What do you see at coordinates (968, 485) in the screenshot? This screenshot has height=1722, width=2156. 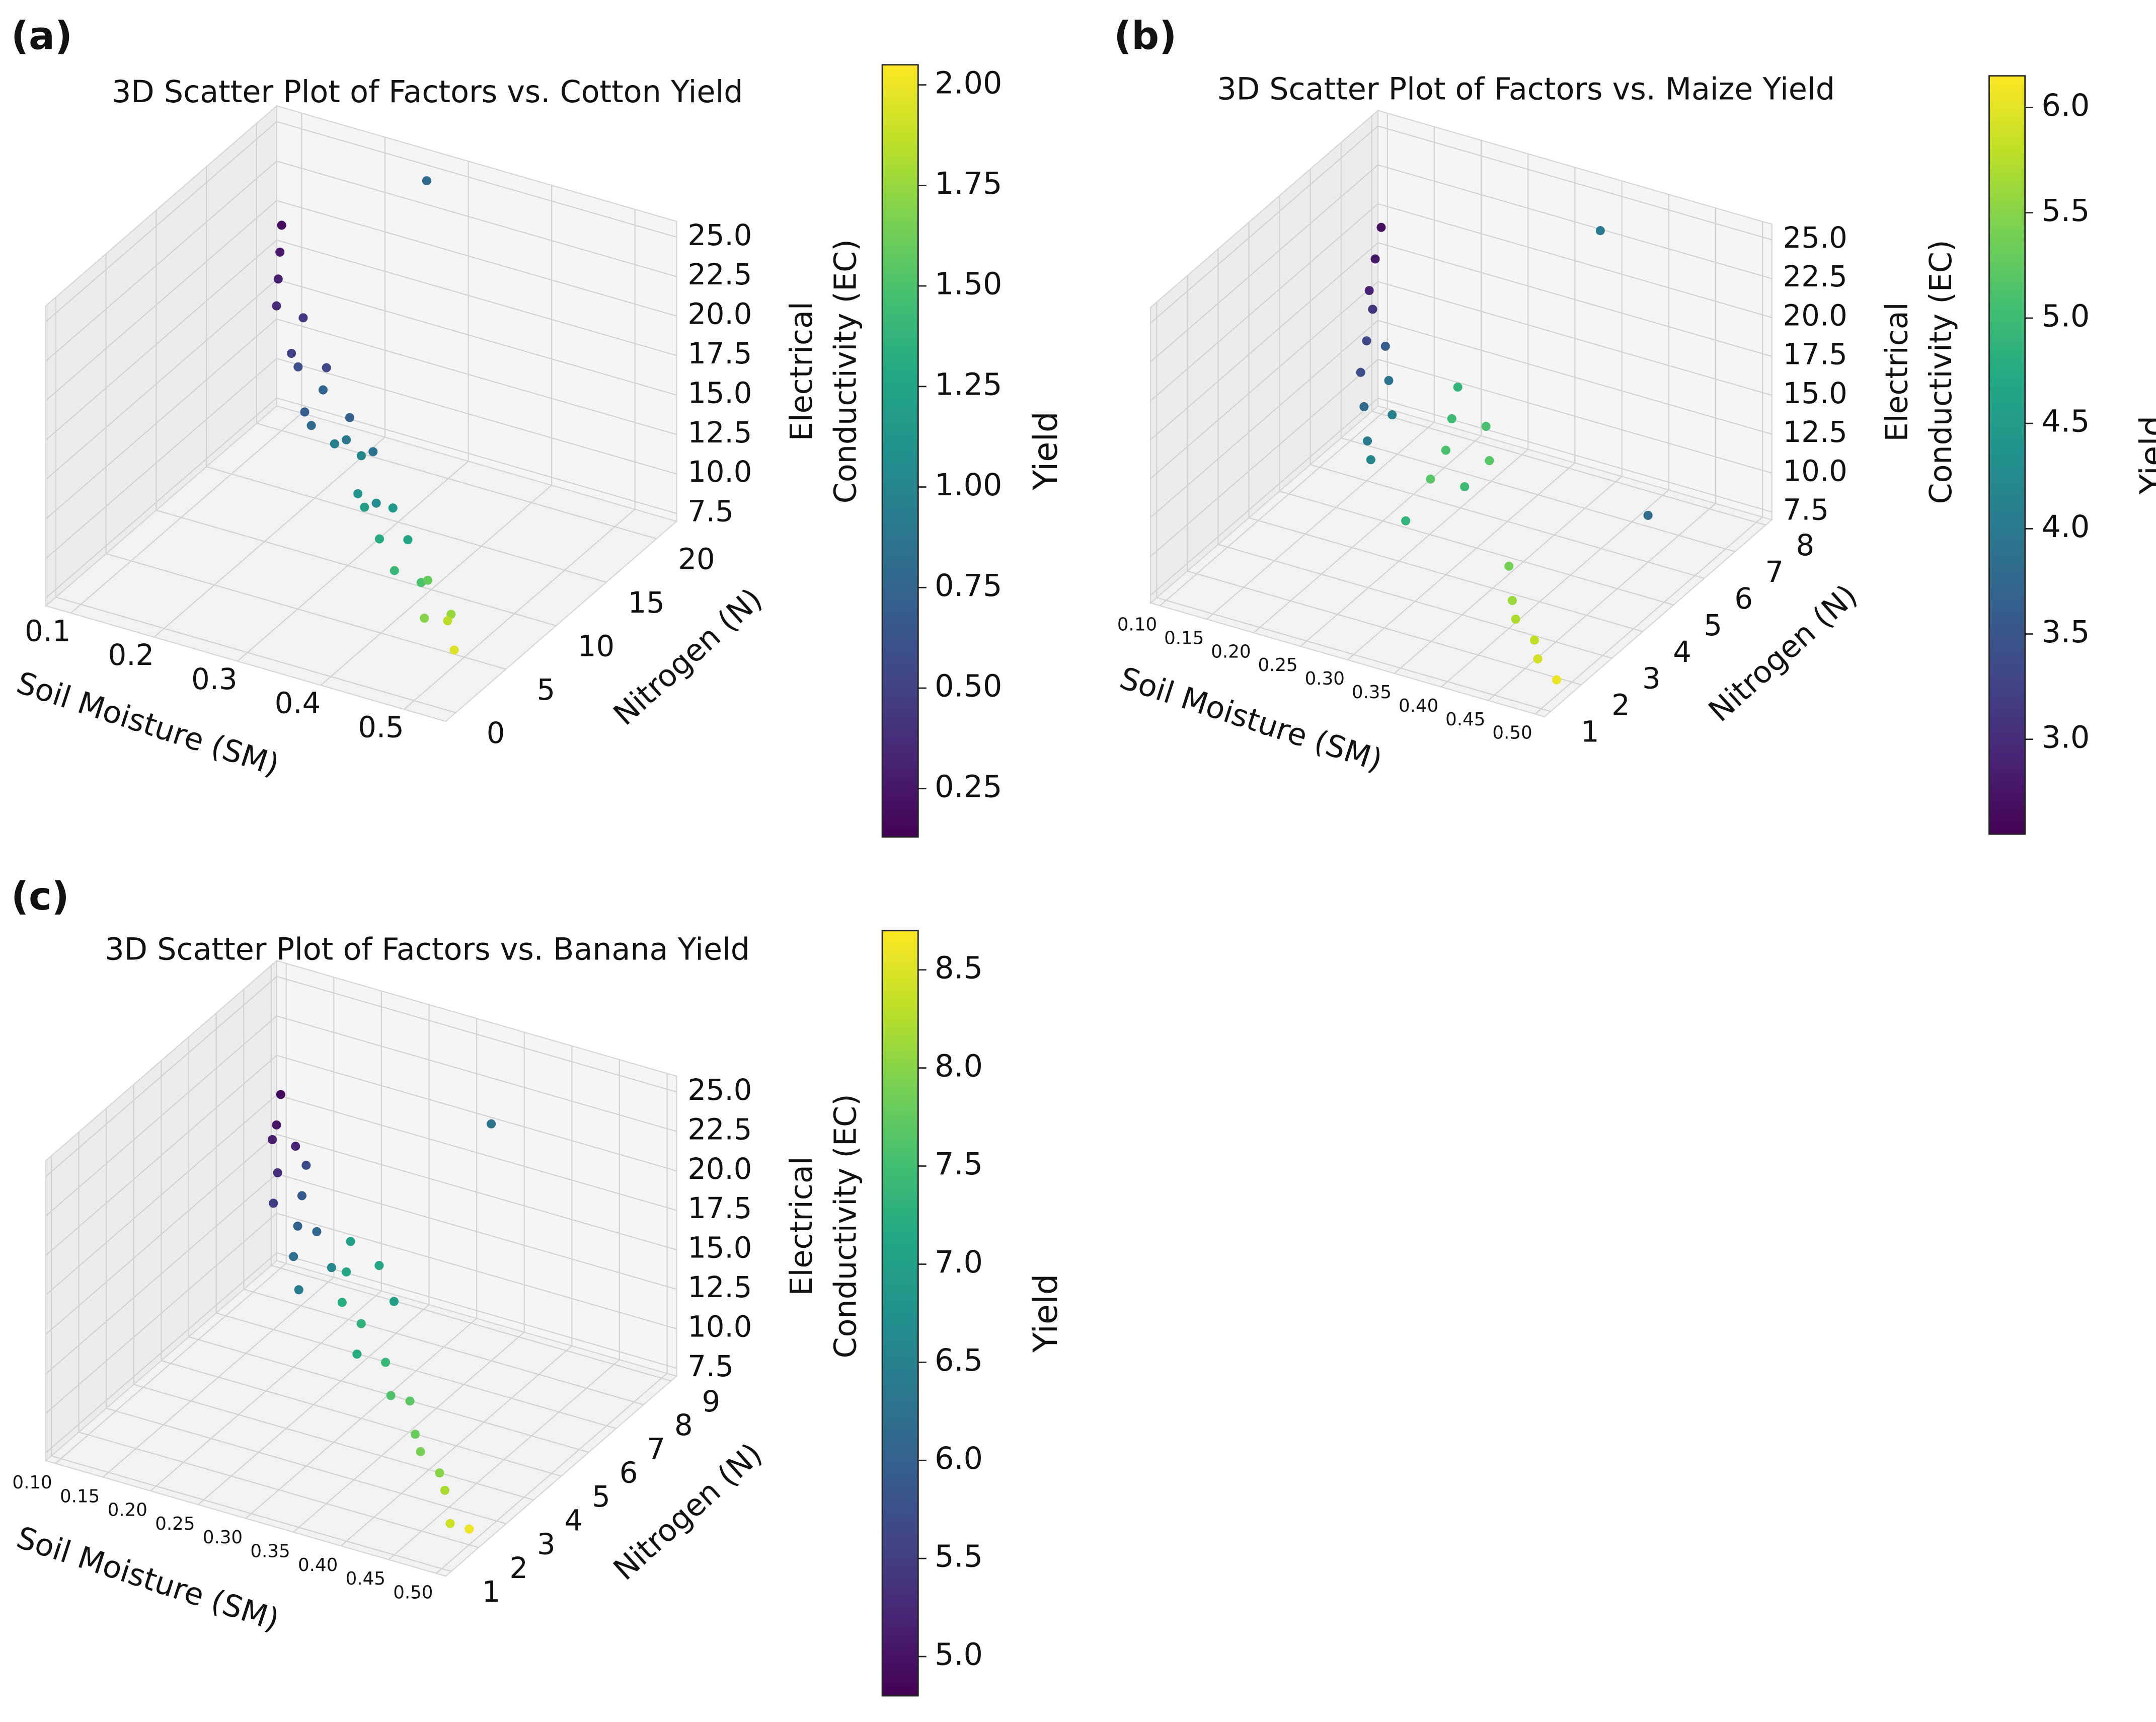 I see `colorbar-tick-label: 1.00` at bounding box center [968, 485].